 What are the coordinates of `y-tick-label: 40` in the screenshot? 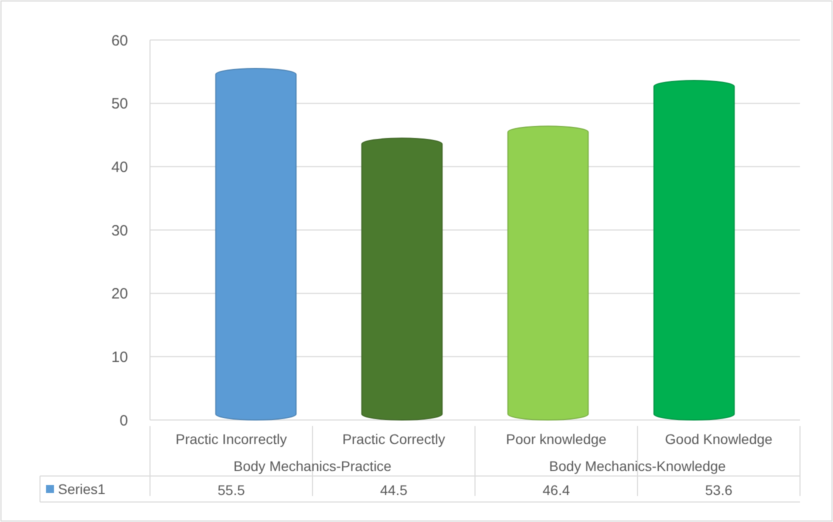 It's located at (119, 167).